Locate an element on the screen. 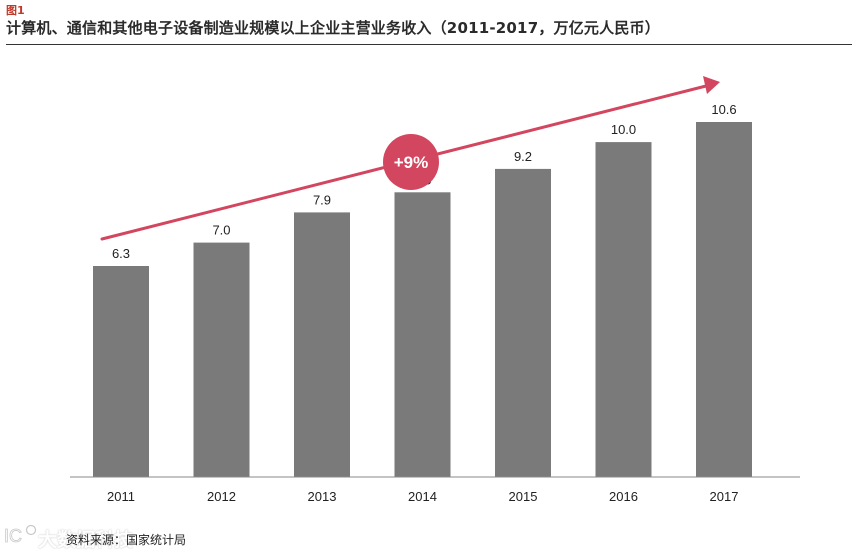 Image resolution: width=855 pixels, height=553 pixels. growth-badge is located at coordinates (411, 162).